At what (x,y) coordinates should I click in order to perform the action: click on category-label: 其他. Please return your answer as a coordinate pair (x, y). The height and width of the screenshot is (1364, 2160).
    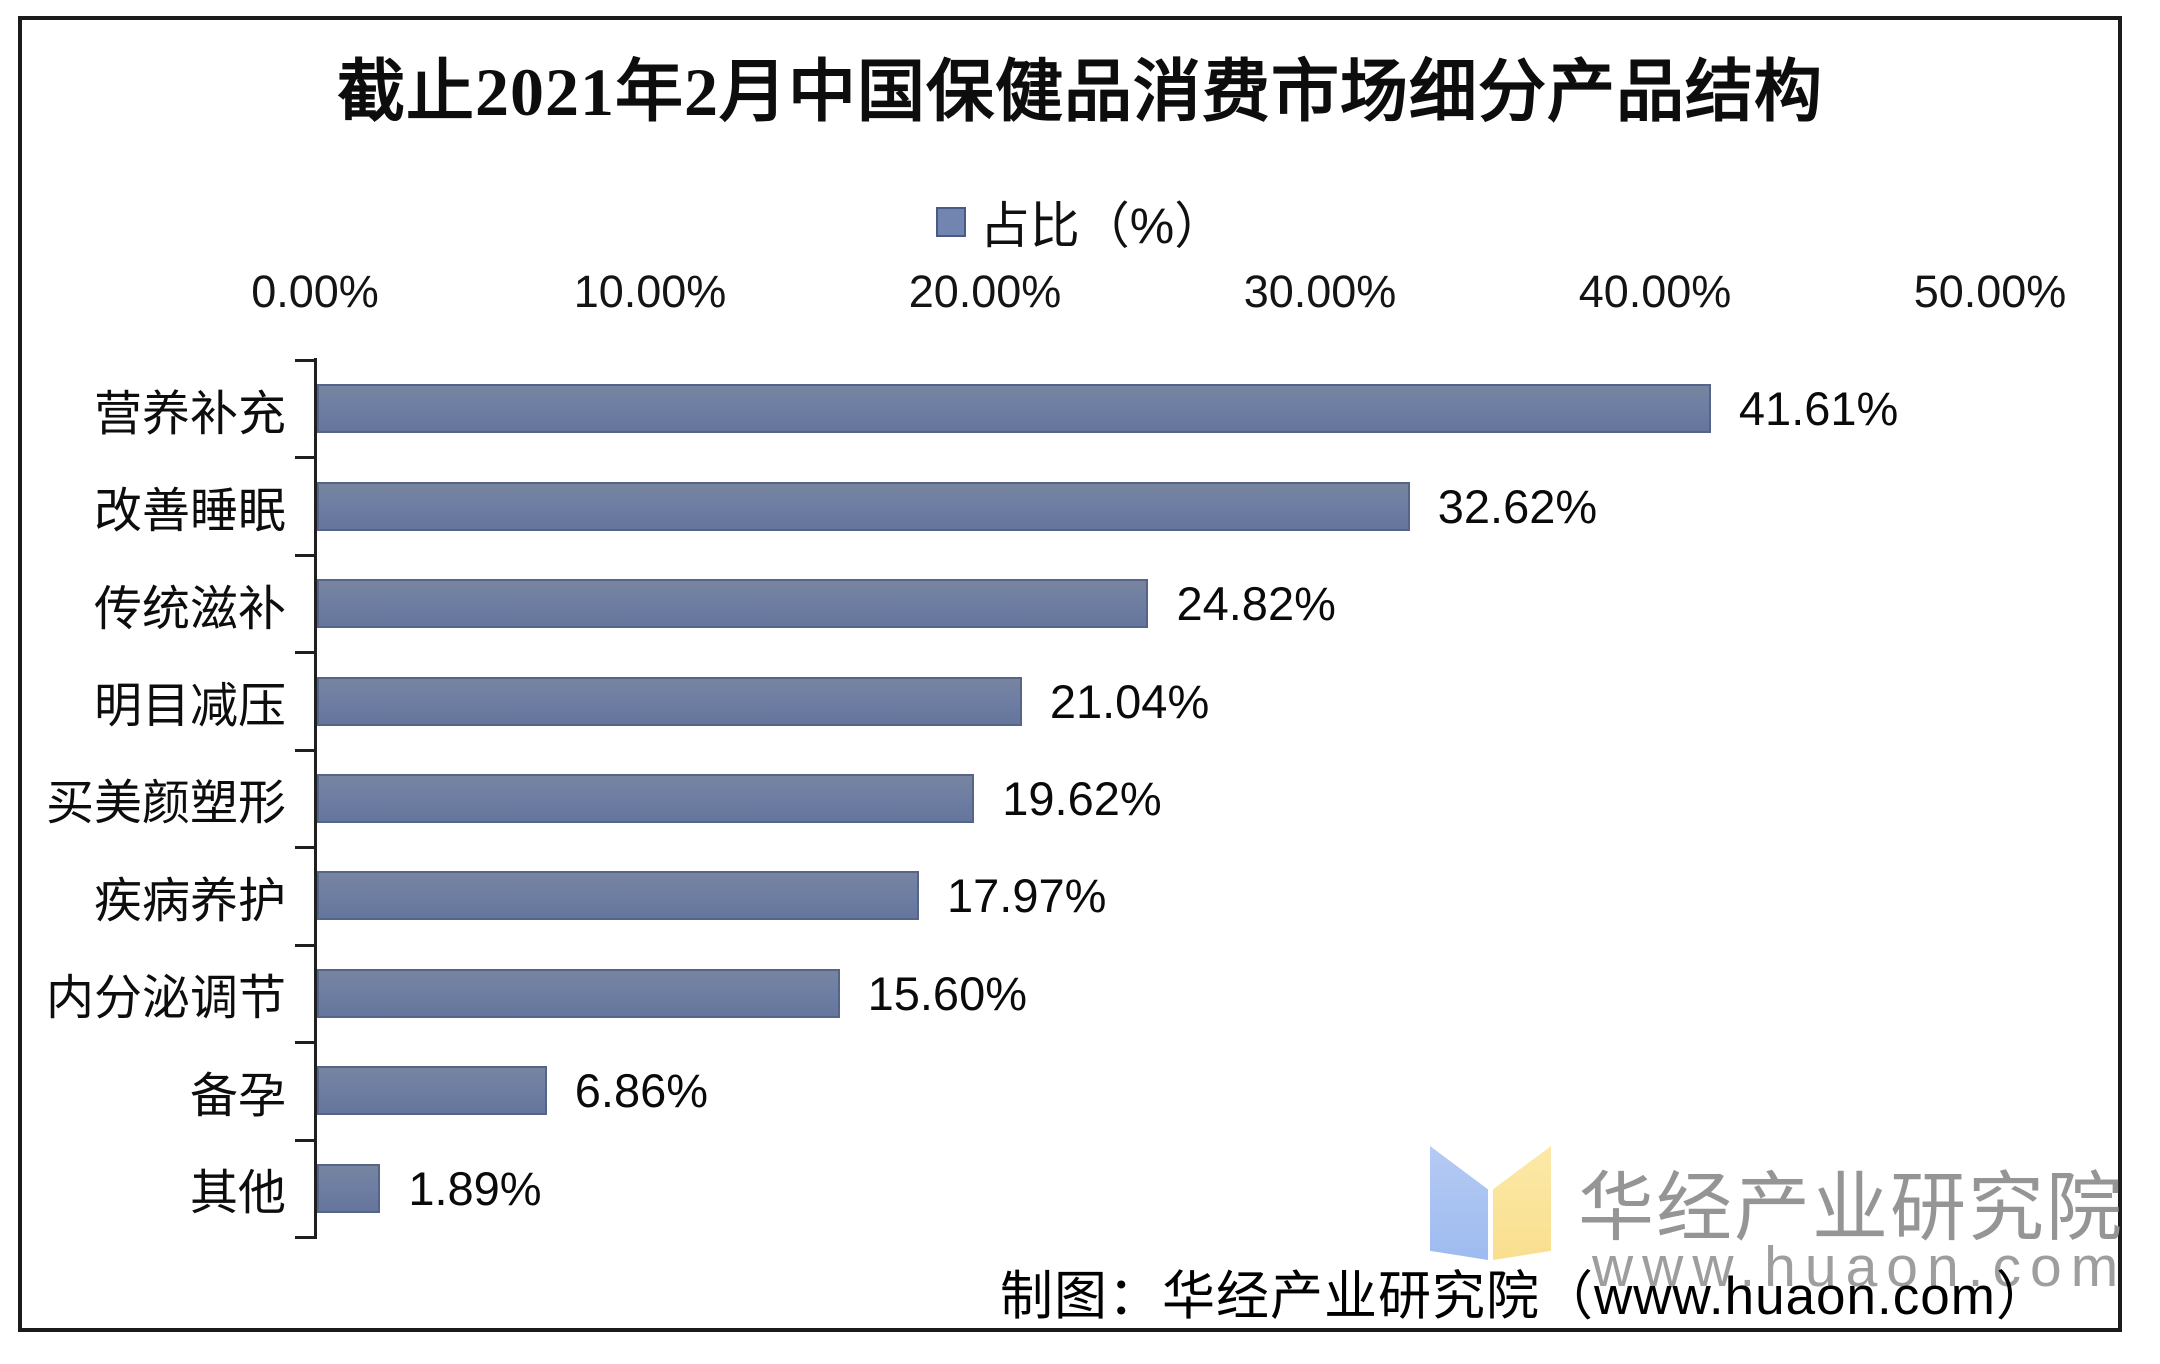
    Looking at the image, I should click on (237, 1194).